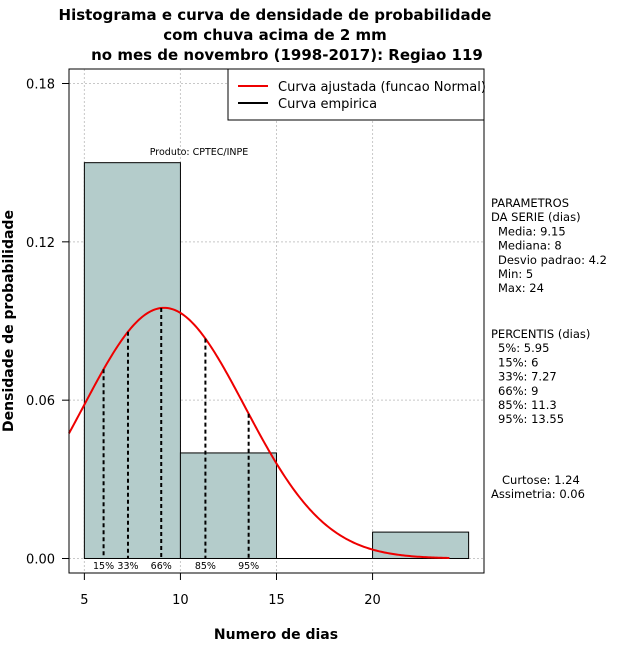 The image size is (640, 660). What do you see at coordinates (536, 217) in the screenshot?
I see `params-line-1: DA SERIE (dias)` at bounding box center [536, 217].